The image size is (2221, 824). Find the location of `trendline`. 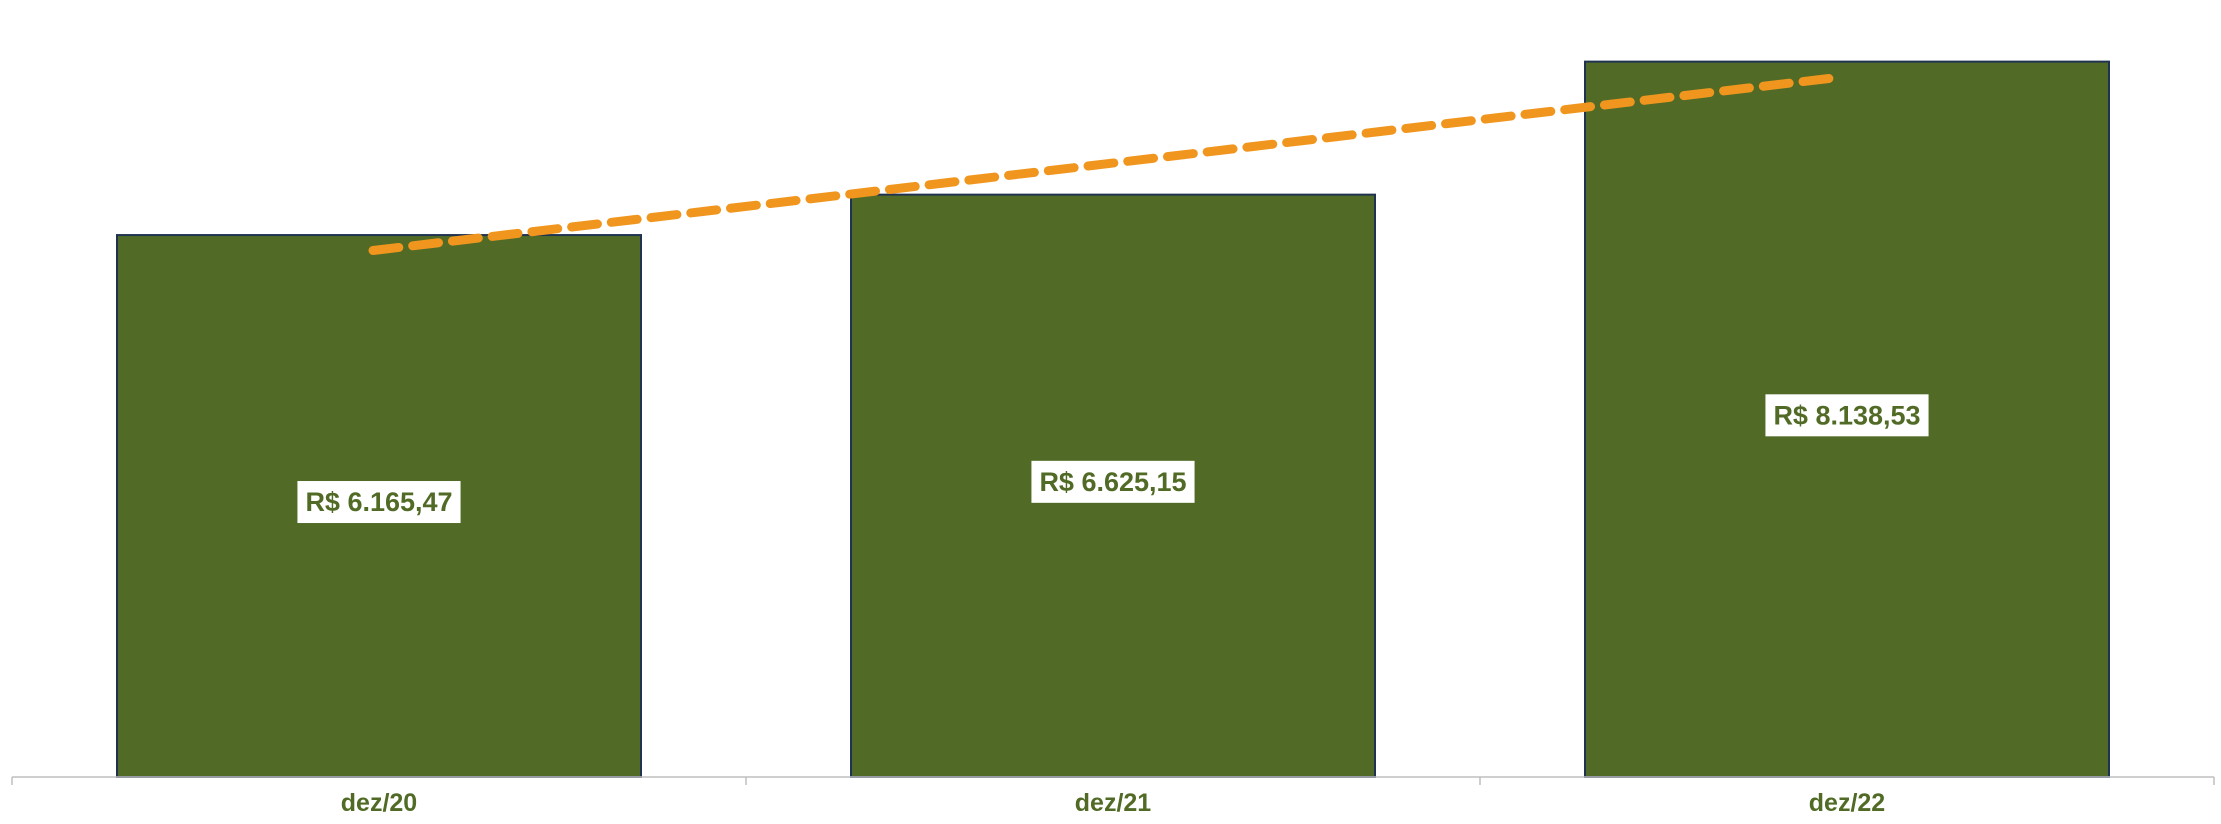

trendline is located at coordinates (1107, 163).